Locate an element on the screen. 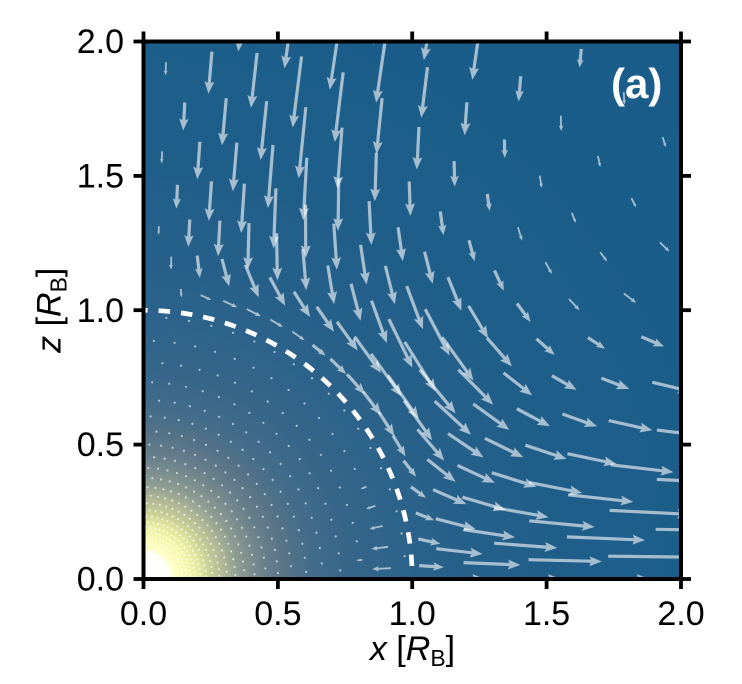 The width and height of the screenshot is (742, 684). svg-text: x [RB] is located at coordinates (411, 650).